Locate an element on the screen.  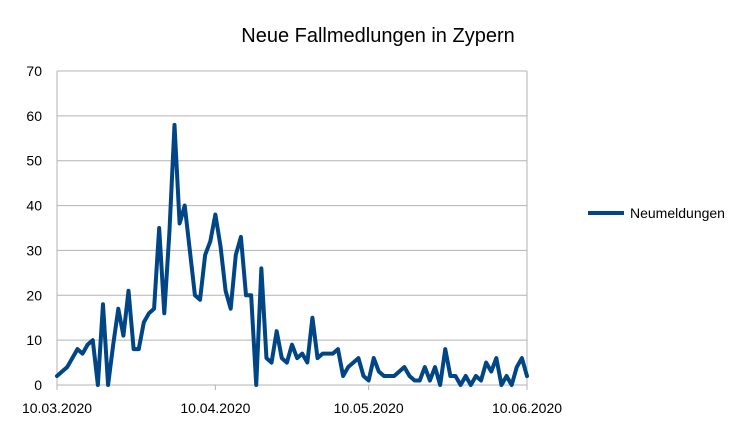
x-tick-label: 10.04.2020 is located at coordinates (215, 408).